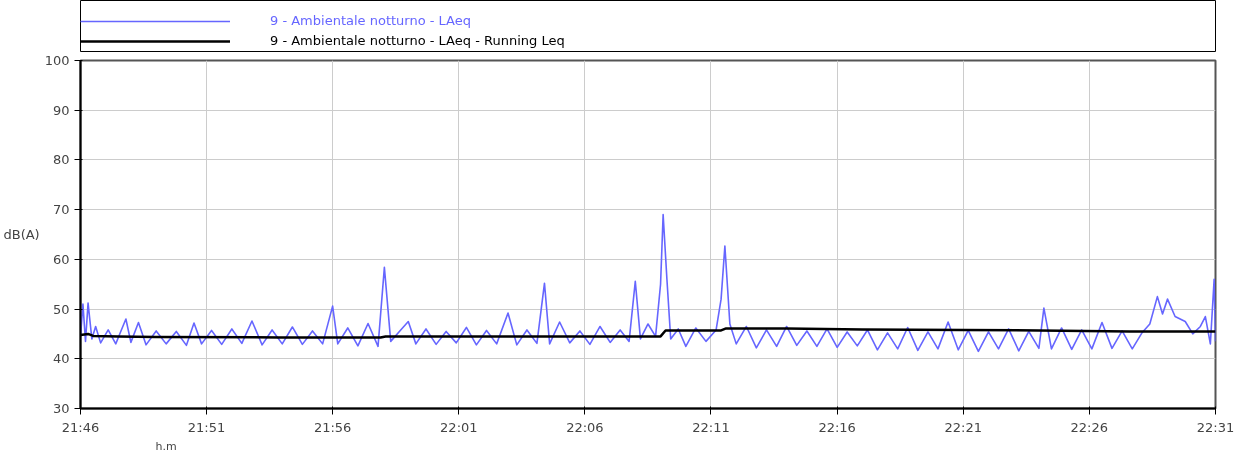 This screenshot has height=459, width=1252. What do you see at coordinates (61, 160) in the screenshot?
I see `y-tick-label: 80` at bounding box center [61, 160].